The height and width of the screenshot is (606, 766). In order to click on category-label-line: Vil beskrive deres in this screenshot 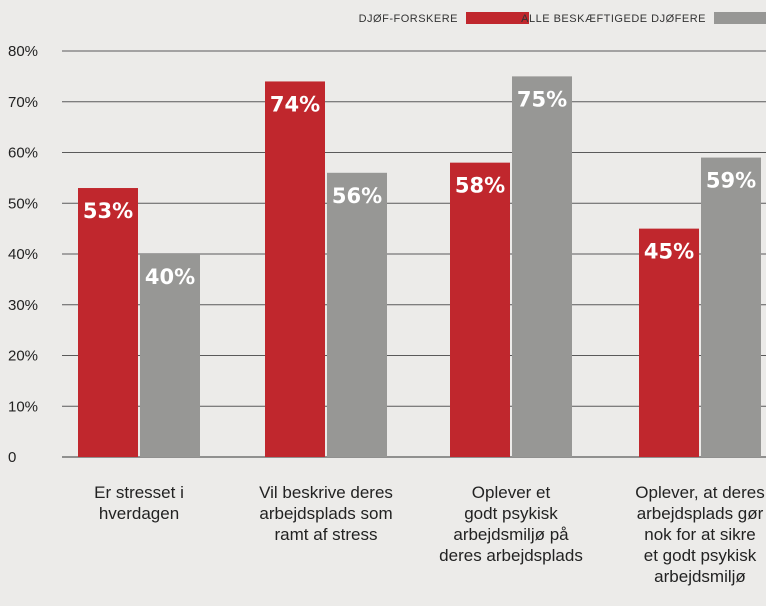, I will do `click(326, 492)`.